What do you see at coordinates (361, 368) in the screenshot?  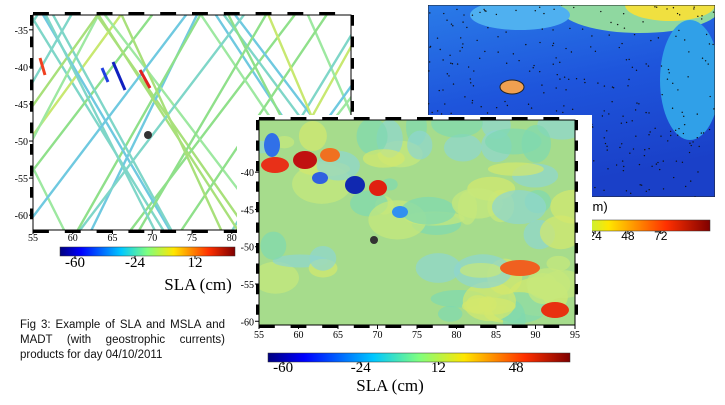 I see `colorbar-tick-label: -24` at bounding box center [361, 368].